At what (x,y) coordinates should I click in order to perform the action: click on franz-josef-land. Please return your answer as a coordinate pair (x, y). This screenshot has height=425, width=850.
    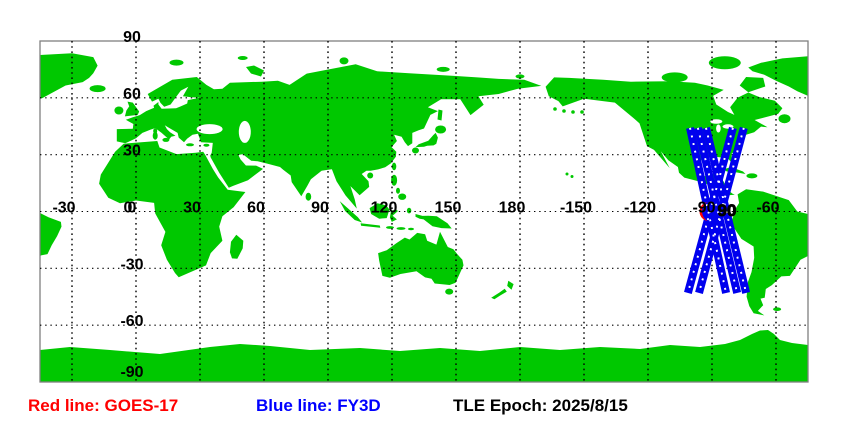
    Looking at the image, I should click on (242, 58).